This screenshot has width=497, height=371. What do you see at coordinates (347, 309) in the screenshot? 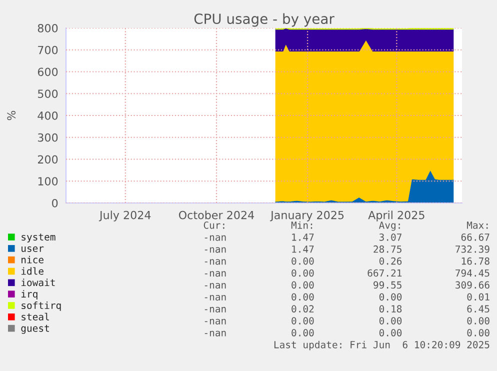
I see `text: -nan 0.02 0.18 6.45` at bounding box center [347, 309].